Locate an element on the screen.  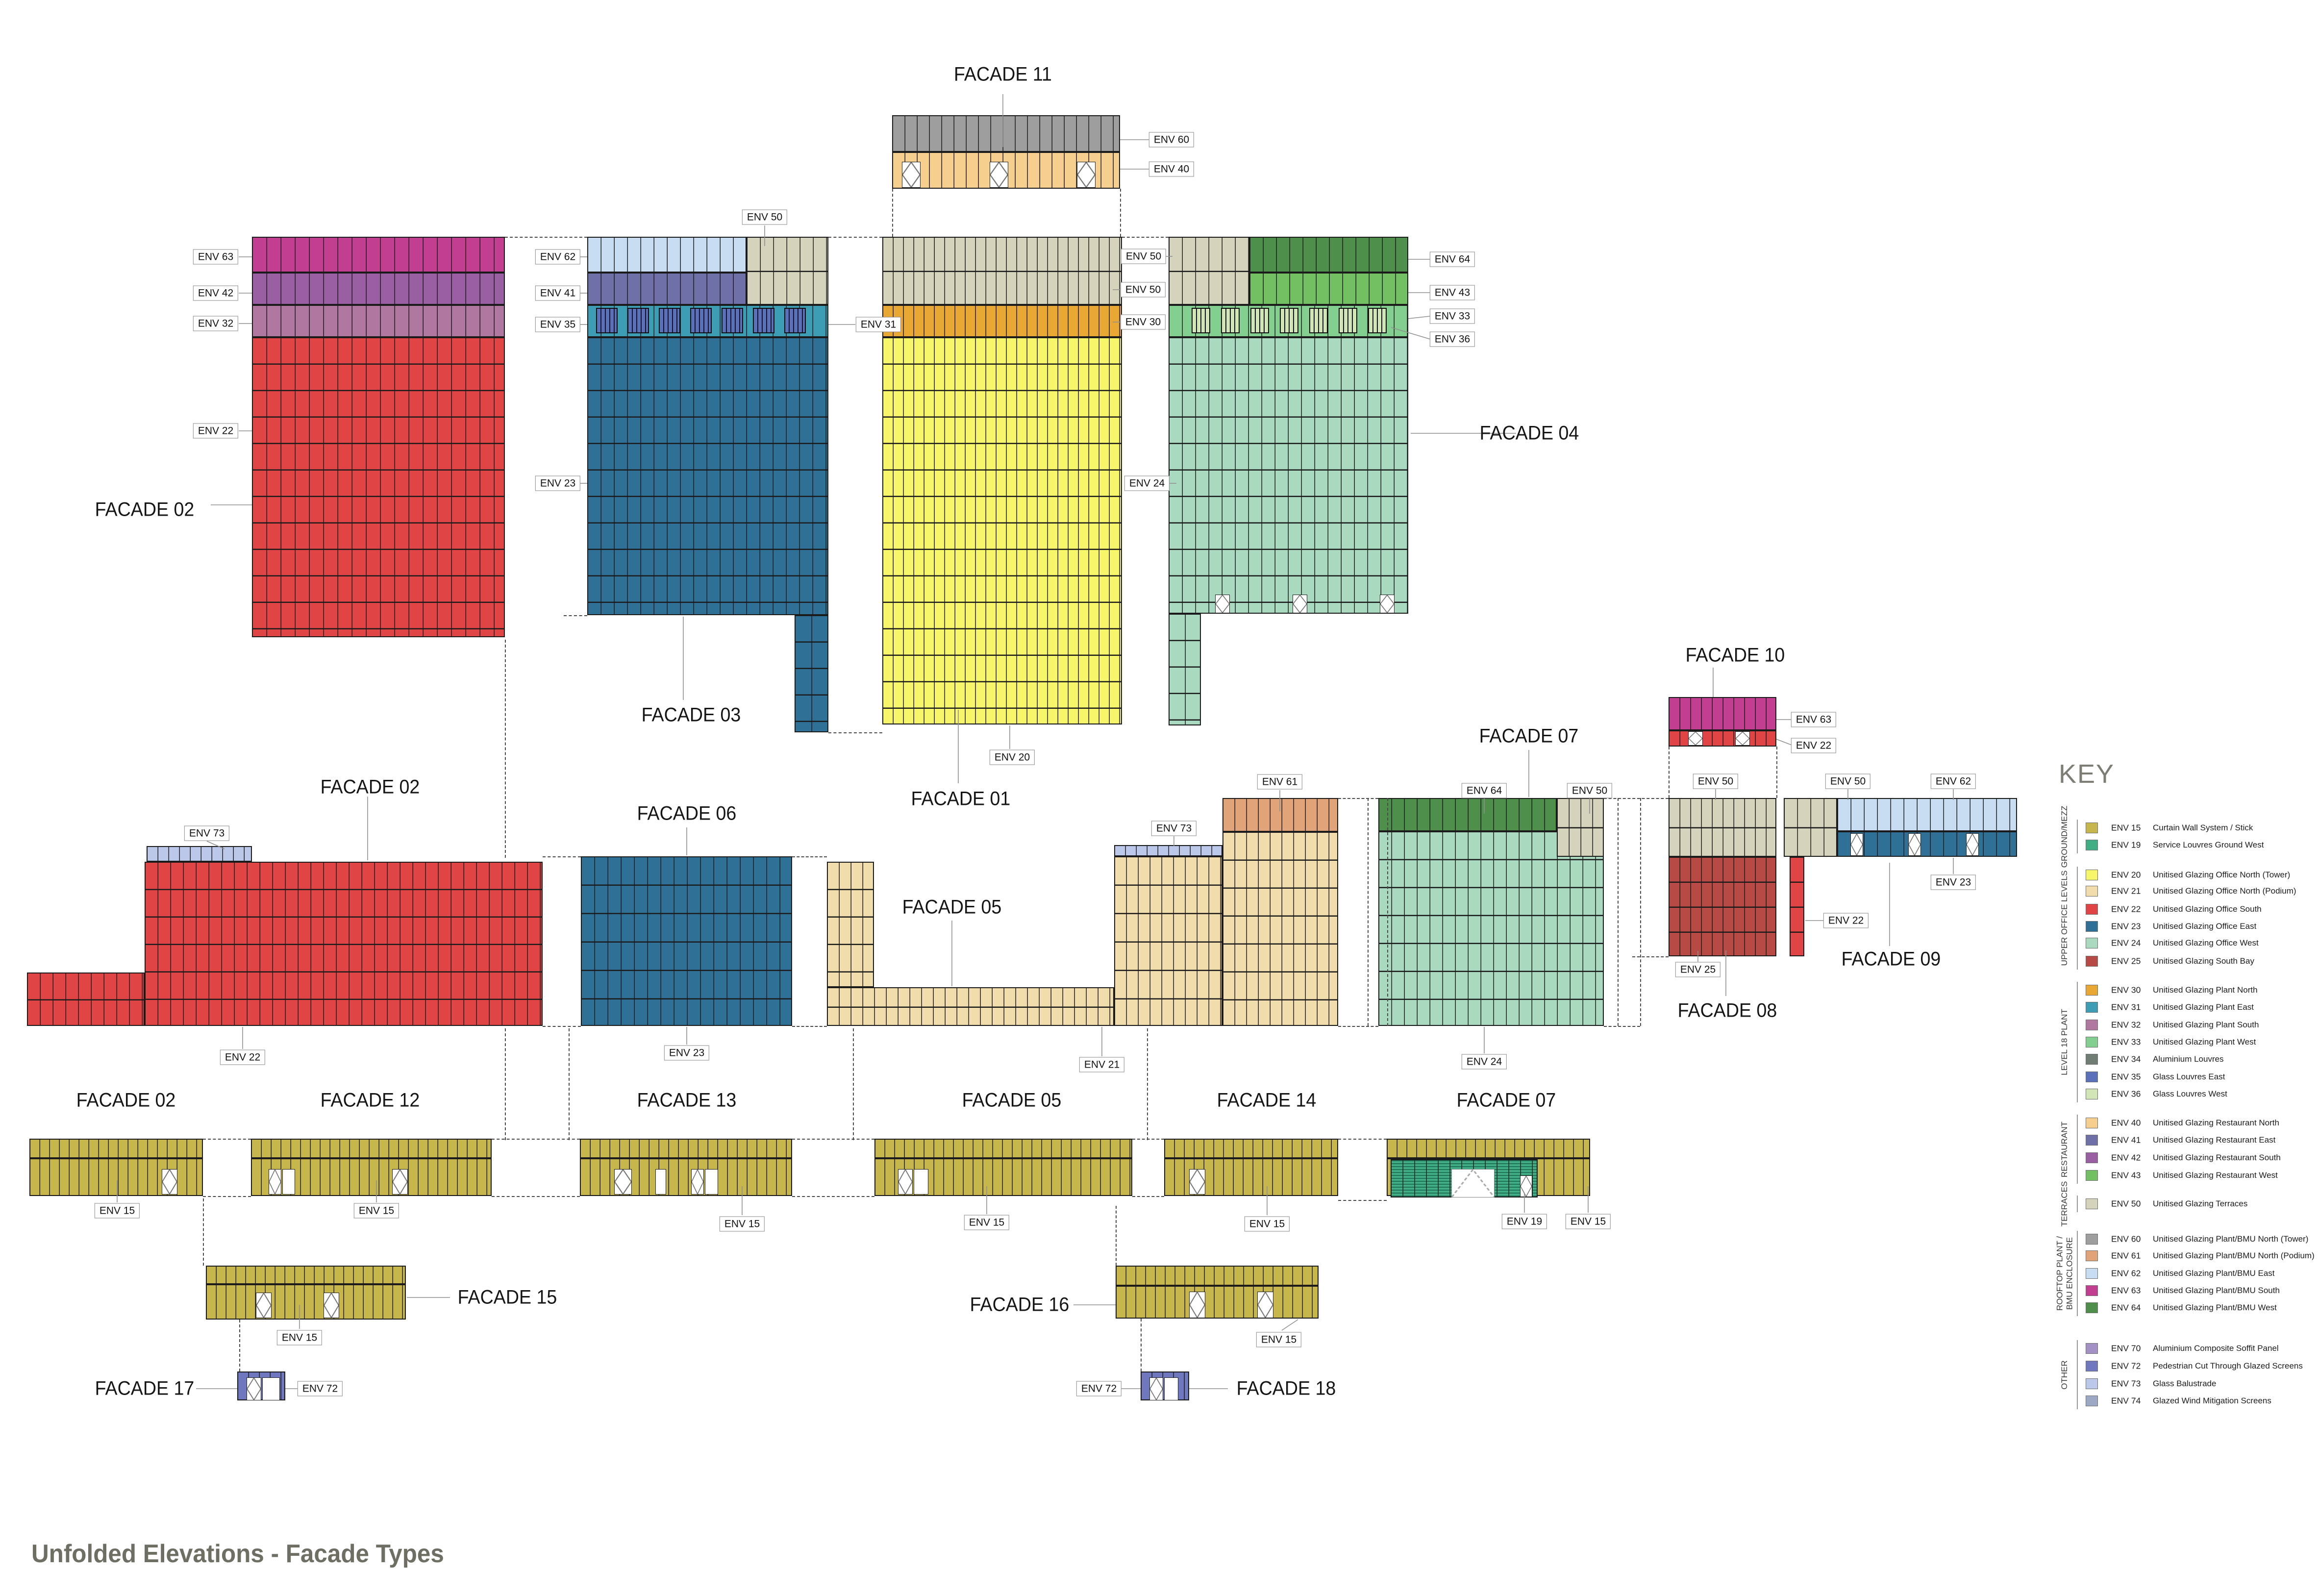
key-group-side-label: ROOFTOP PLANT / BMU ENCLOSURE is located at coordinates (2064, 1273).